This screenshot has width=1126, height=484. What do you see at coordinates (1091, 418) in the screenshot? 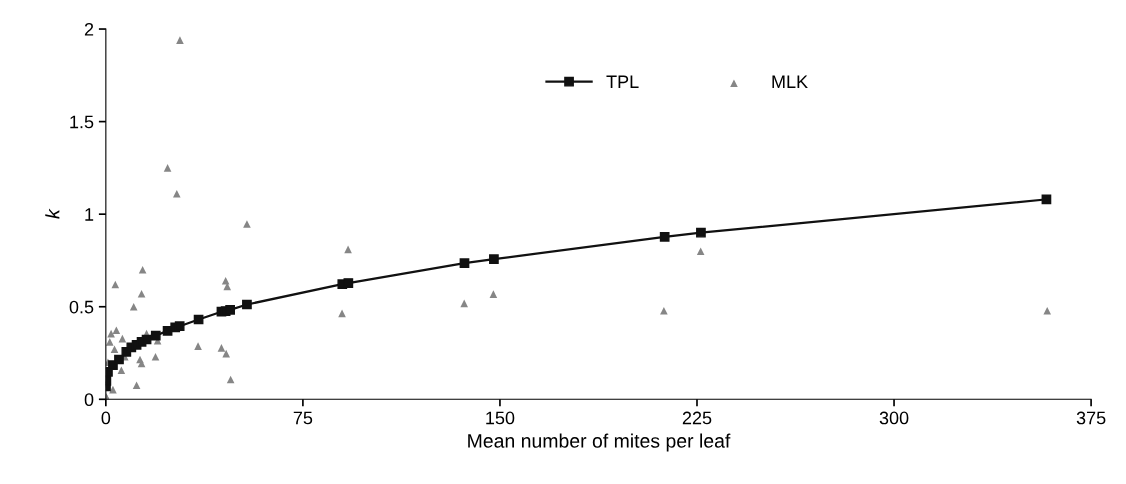
I see `x-tick-label: 375` at bounding box center [1091, 418].